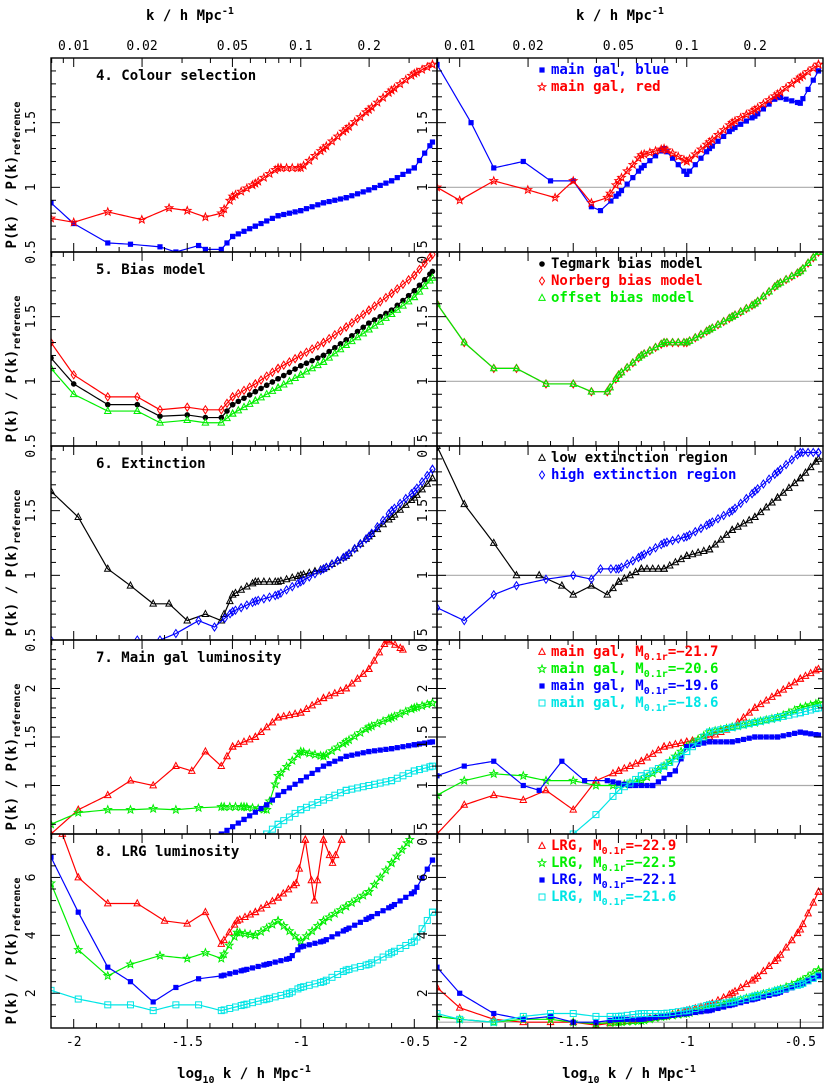 This screenshot has height=1089, width=830. Describe the element at coordinates (31, 639) in the screenshot. I see `y-tick-label: 0.5` at that location.